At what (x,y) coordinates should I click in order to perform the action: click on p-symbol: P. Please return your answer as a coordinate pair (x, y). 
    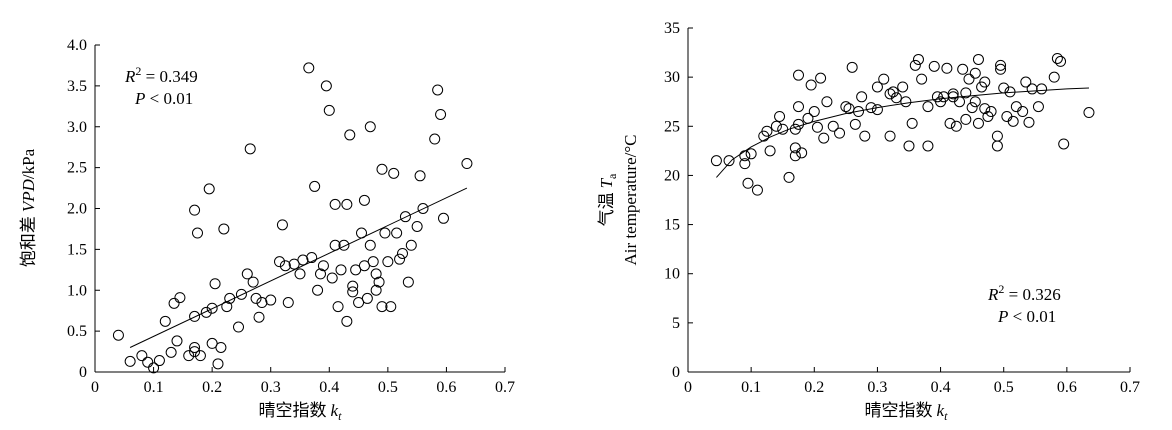
    Looking at the image, I should click on (139, 98).